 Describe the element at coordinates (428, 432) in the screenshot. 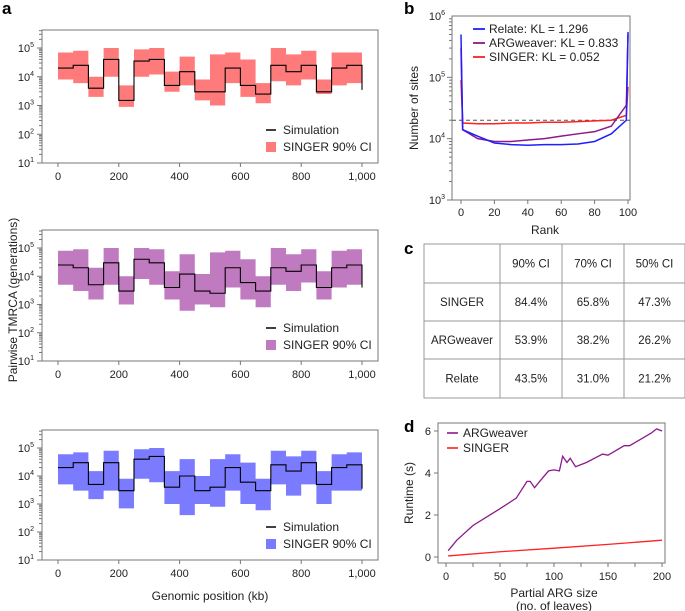

I see `y-tick-label: 6` at that location.